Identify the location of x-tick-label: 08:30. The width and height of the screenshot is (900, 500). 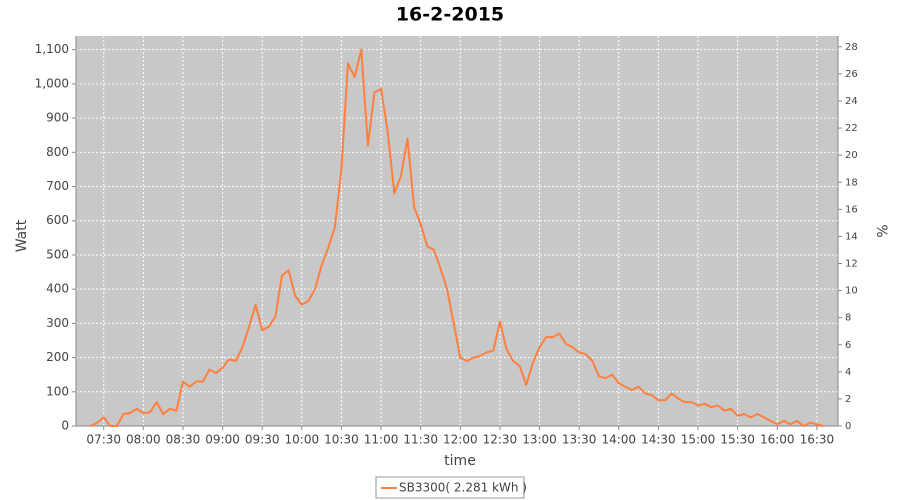
(183, 440).